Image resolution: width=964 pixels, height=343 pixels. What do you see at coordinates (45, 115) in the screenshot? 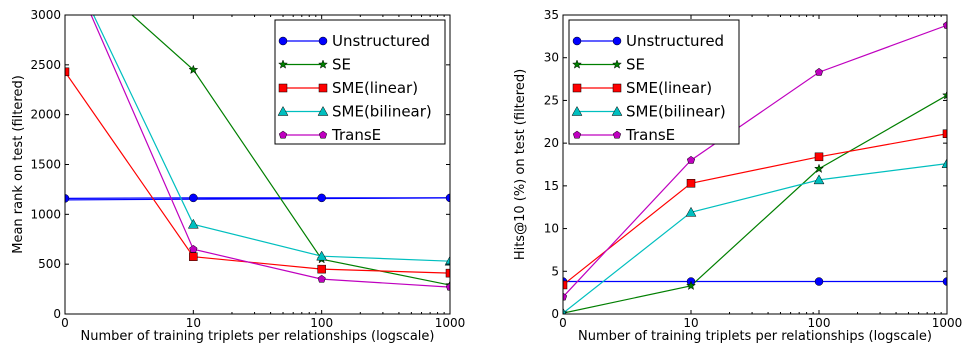
I see `y-tick-label: 2000` at bounding box center [45, 115].